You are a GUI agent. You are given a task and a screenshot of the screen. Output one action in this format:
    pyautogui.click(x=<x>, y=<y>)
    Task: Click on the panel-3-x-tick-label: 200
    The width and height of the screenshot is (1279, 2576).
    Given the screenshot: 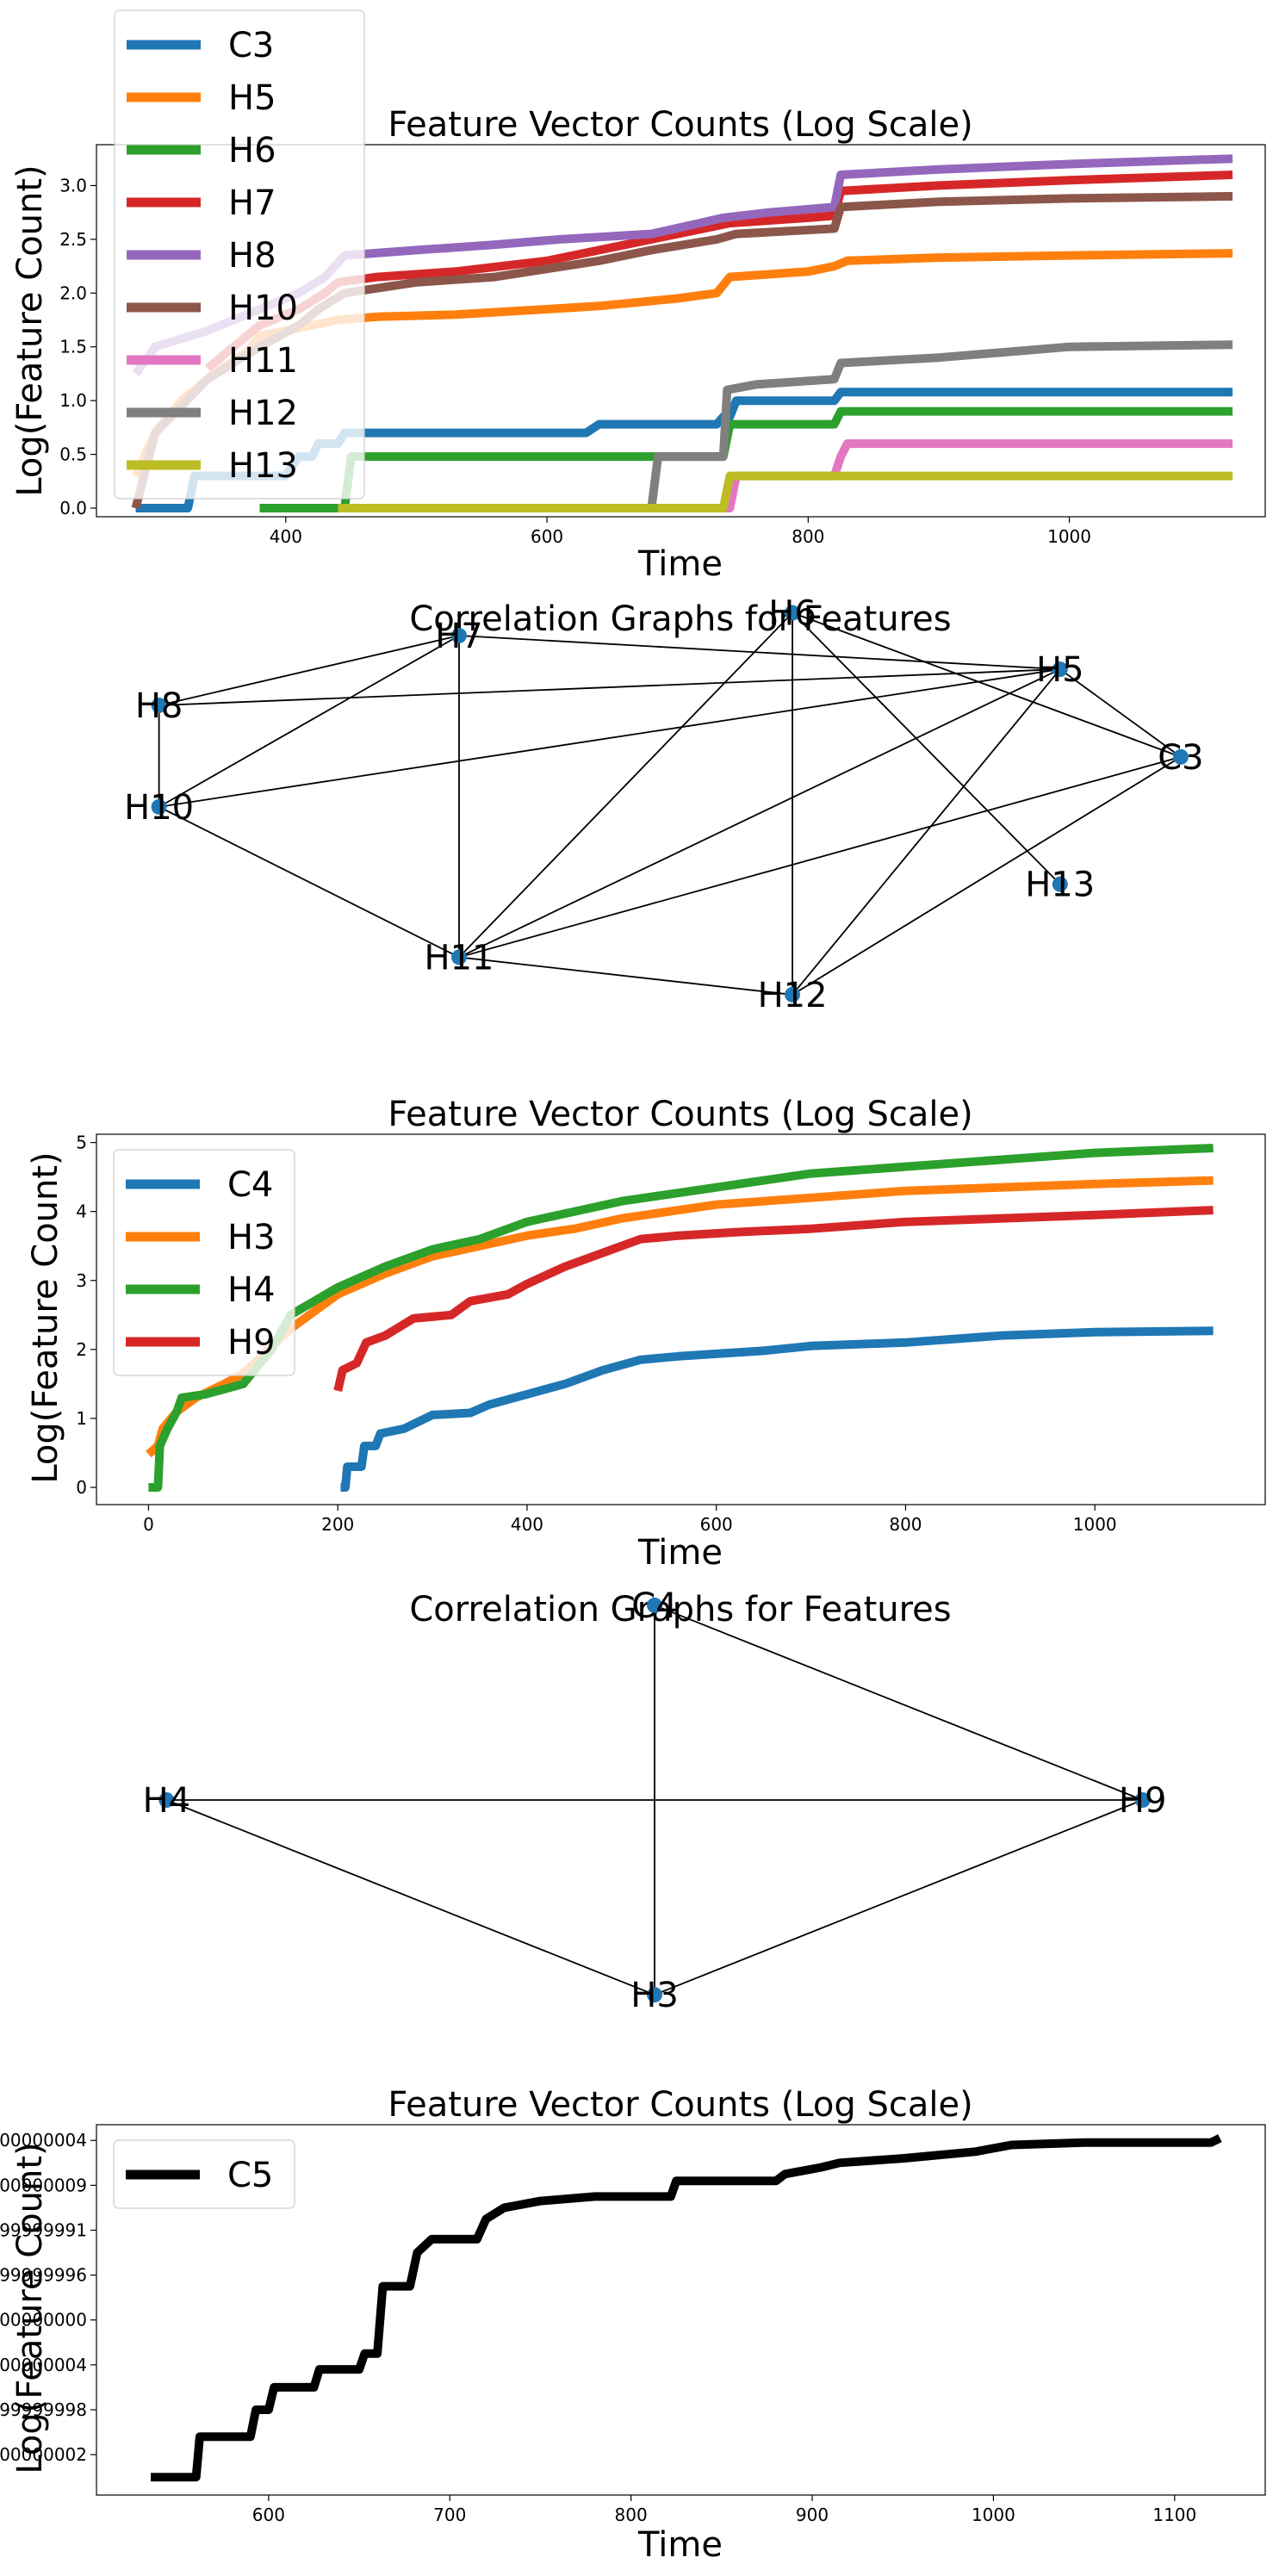 What is the action you would take?
    pyautogui.click(x=337, y=1524)
    